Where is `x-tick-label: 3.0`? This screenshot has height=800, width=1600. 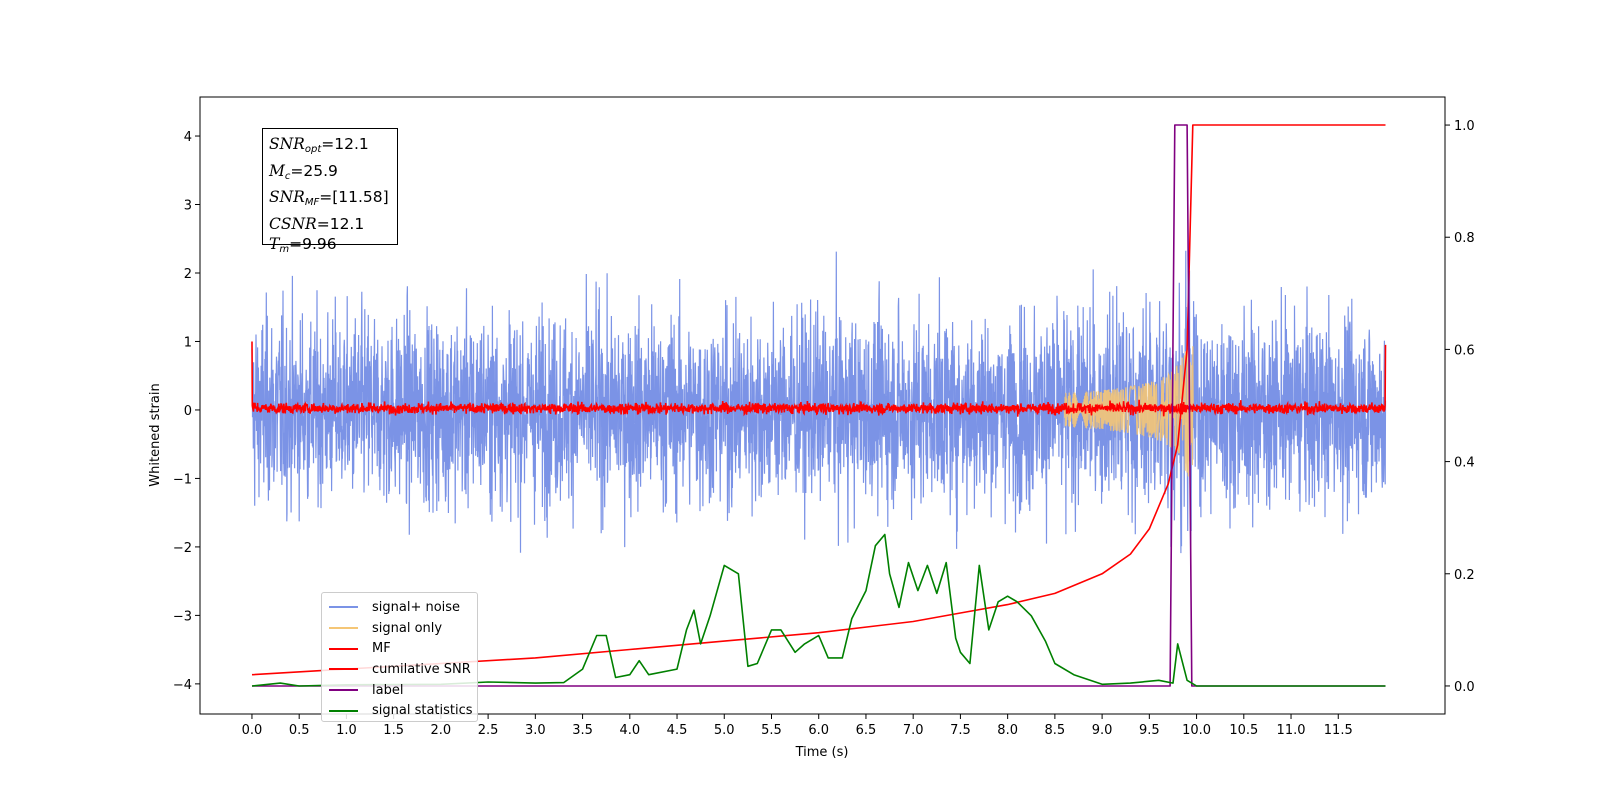
x-tick-label: 3.0 is located at coordinates (535, 730).